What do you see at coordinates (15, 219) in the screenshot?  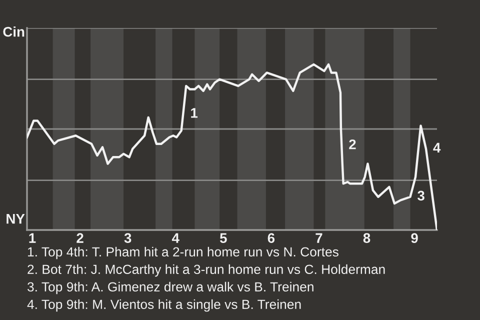 I see `text: NY` at bounding box center [15, 219].